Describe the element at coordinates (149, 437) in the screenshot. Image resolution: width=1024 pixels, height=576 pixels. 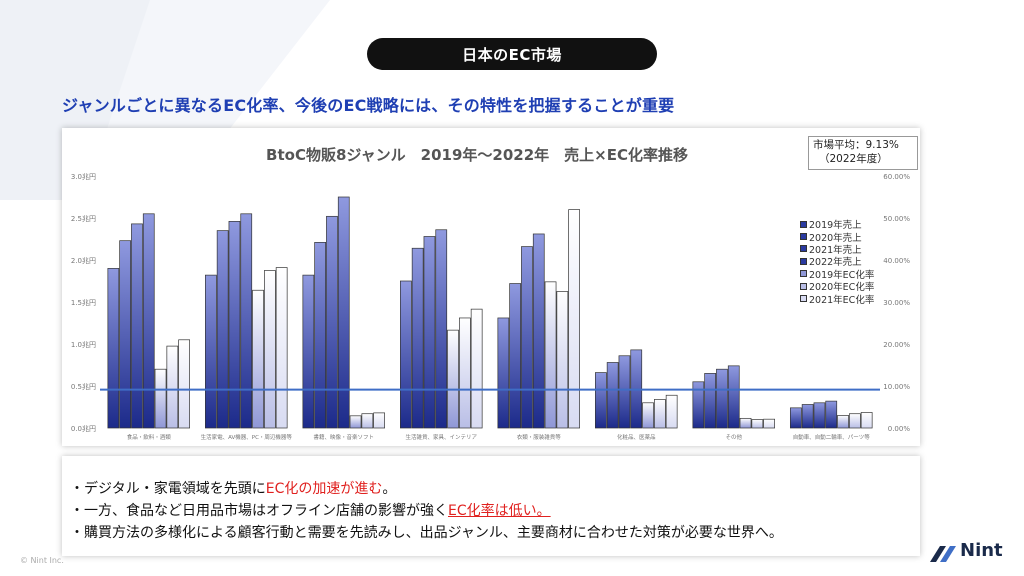
I see `x-tick-label: 食品・飲料・酒類` at that location.